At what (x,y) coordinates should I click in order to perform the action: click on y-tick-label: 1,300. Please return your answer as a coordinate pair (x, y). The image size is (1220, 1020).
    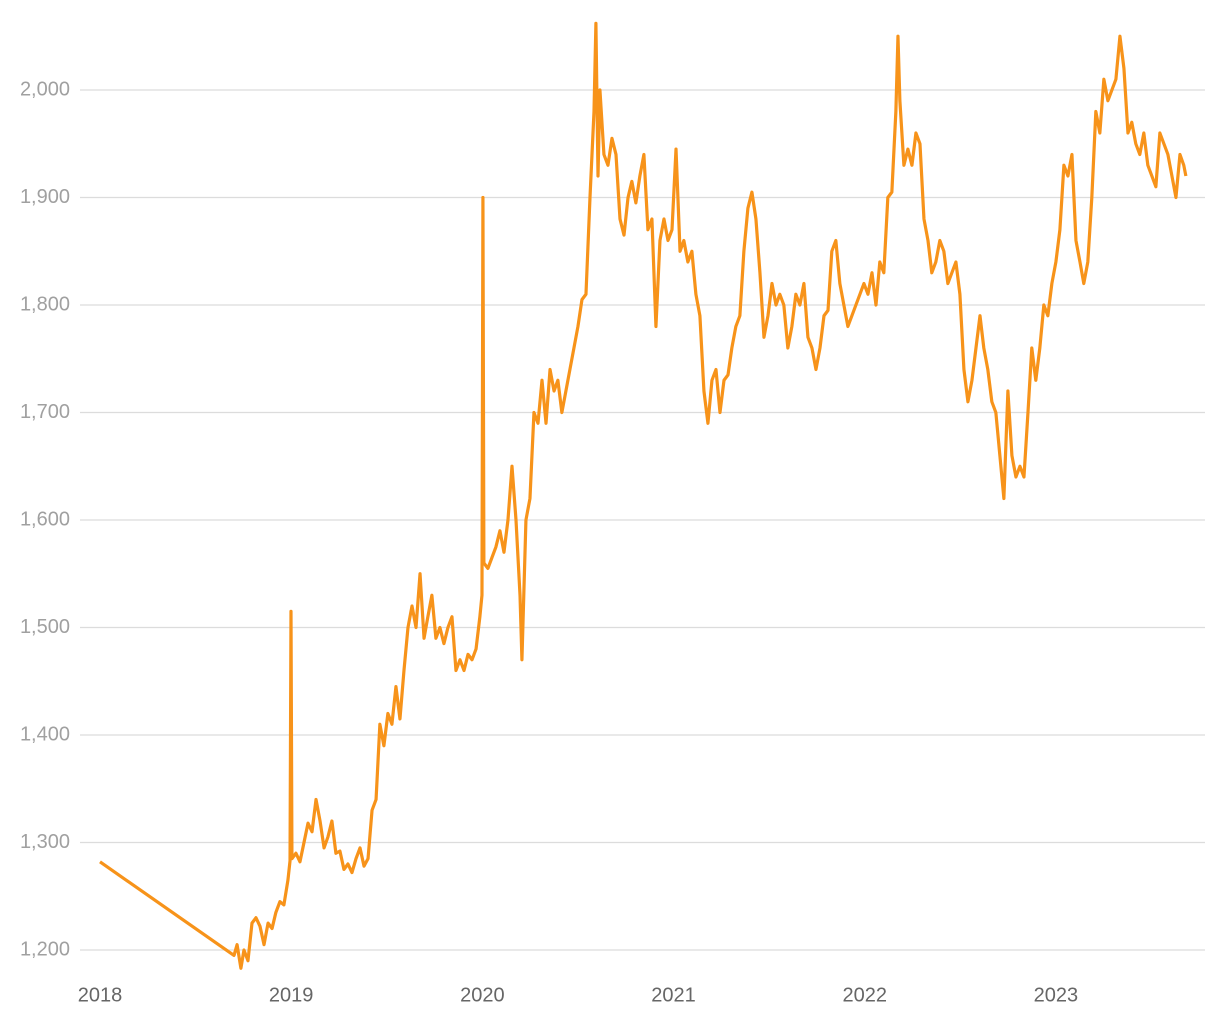
    Looking at the image, I should click on (45, 842).